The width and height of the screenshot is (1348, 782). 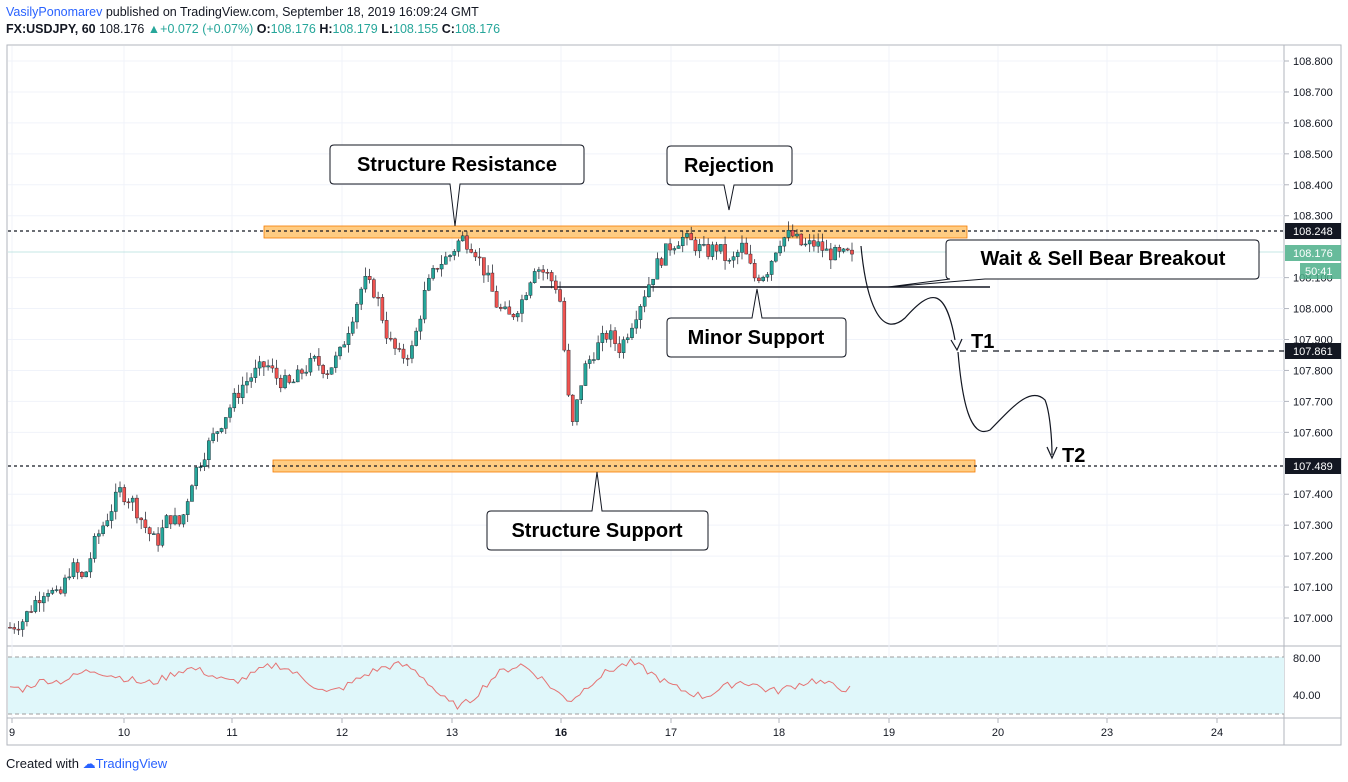 What do you see at coordinates (1313, 351) in the screenshot?
I see `t1-price-badge: 107.861` at bounding box center [1313, 351].